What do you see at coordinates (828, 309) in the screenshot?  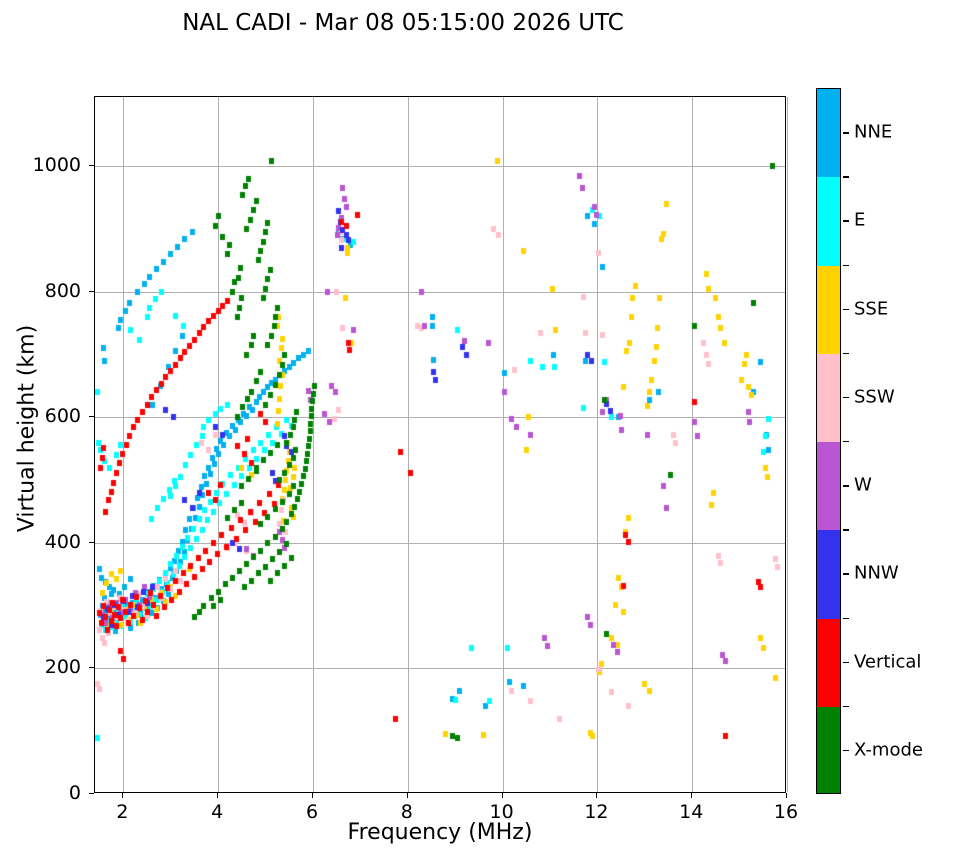 I see `colorbar-band-sse` at bounding box center [828, 309].